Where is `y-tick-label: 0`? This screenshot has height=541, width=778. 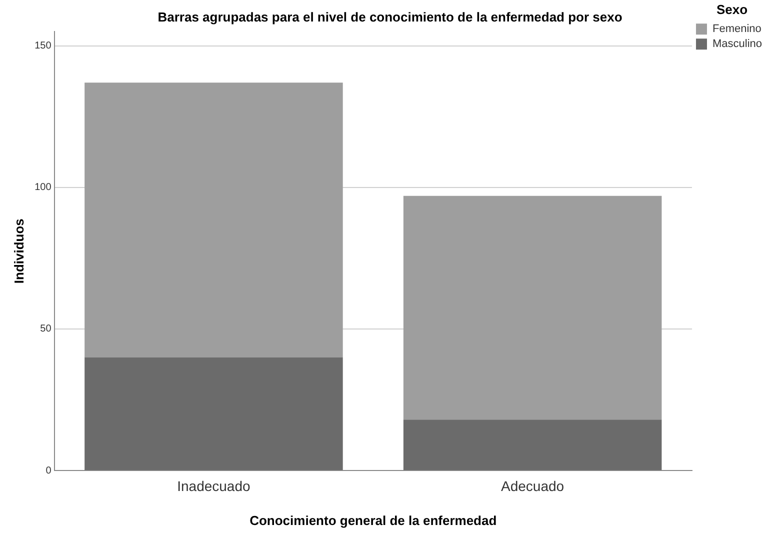 y-tick-label: 0 is located at coordinates (49, 470).